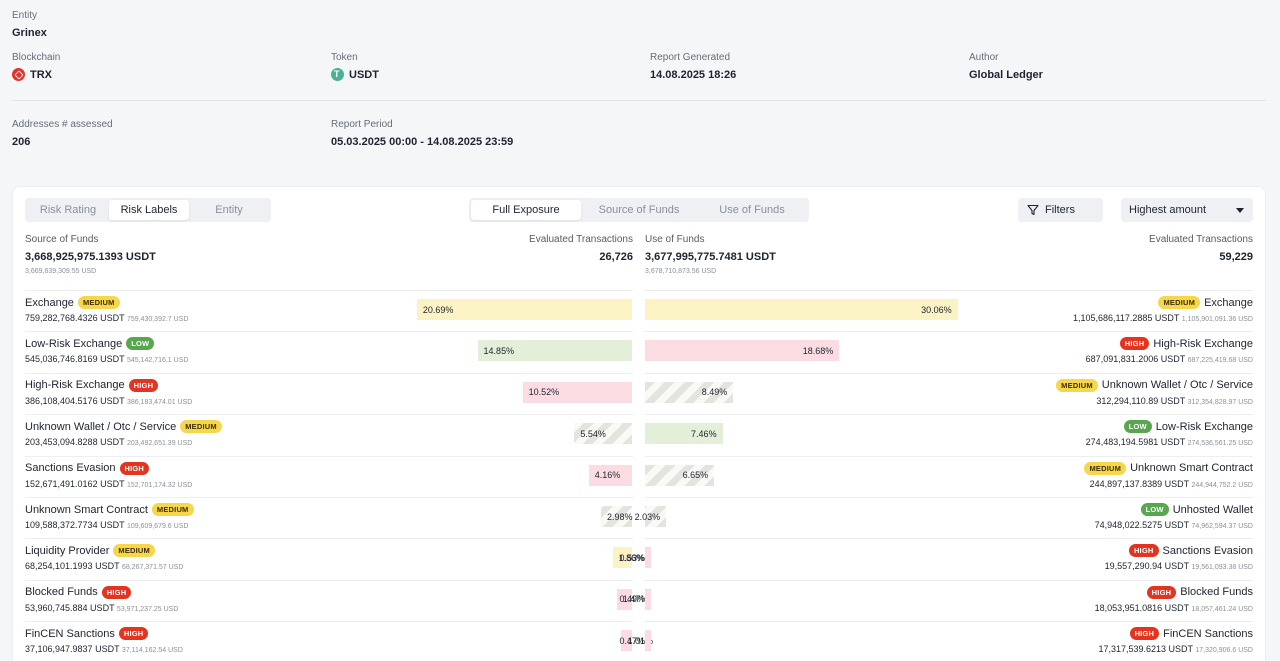 The width and height of the screenshot is (1280, 661). I want to click on use-share-bar: 0.49%, so click(635, 599).